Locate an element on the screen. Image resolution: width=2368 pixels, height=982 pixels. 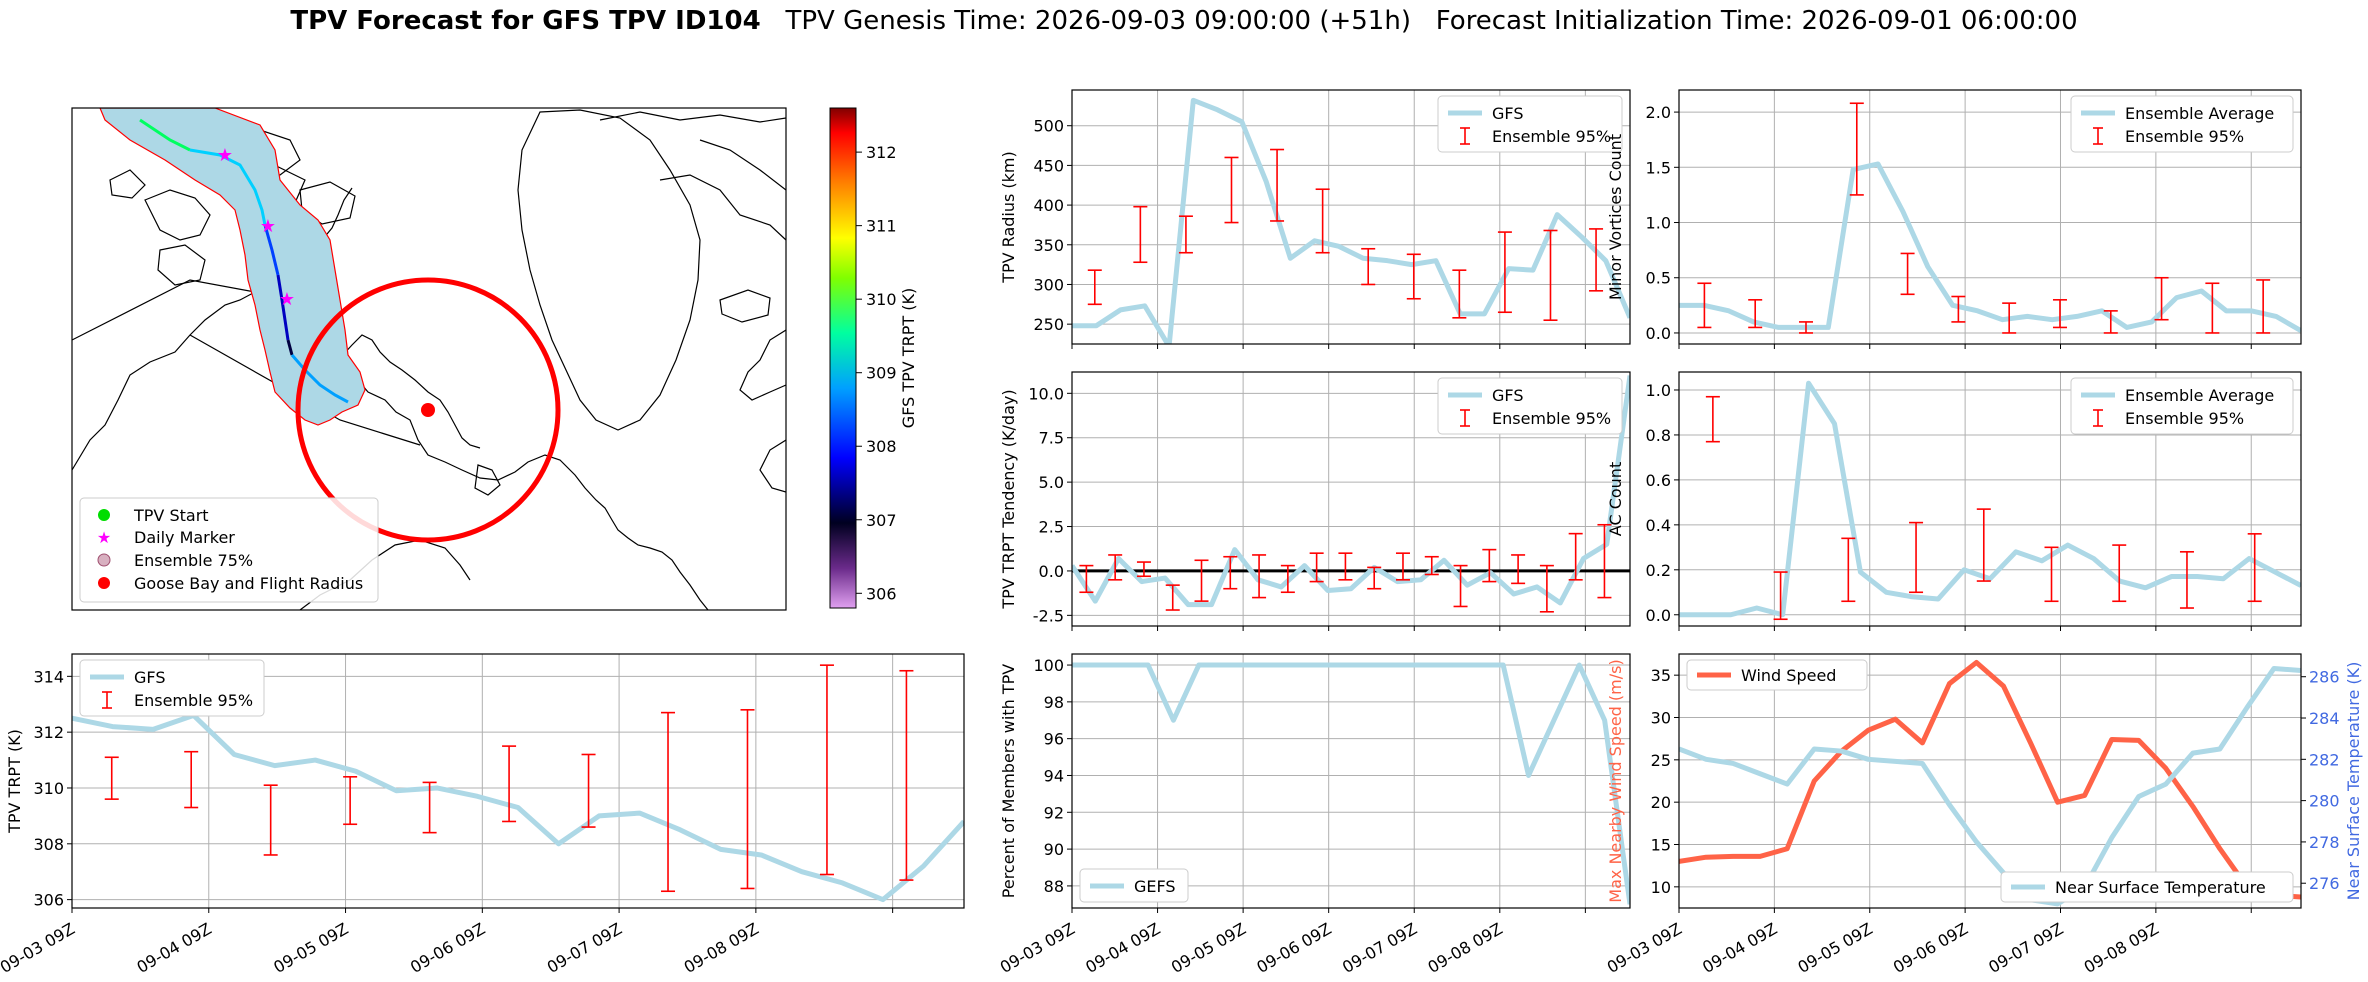
legend: GEFS is located at coordinates (1134, 885).